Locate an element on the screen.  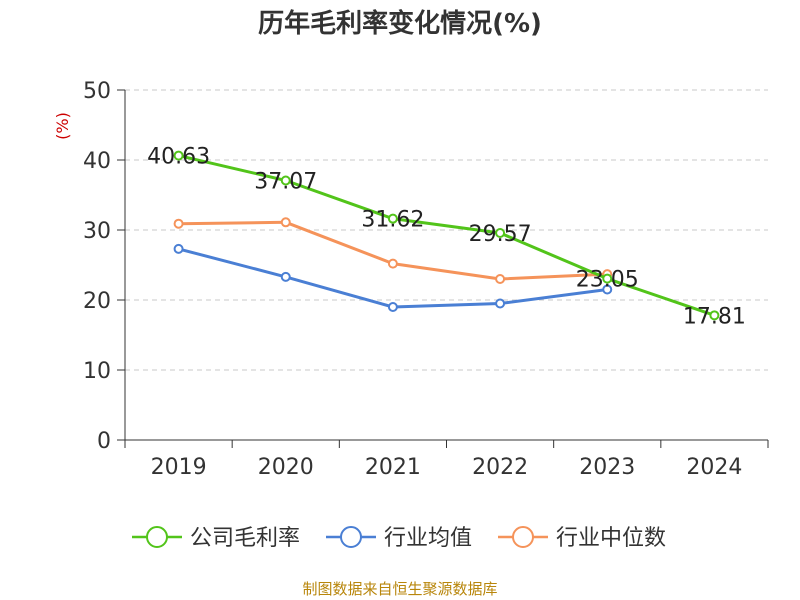
x-tick-label: 2020 is located at coordinates (286, 467).